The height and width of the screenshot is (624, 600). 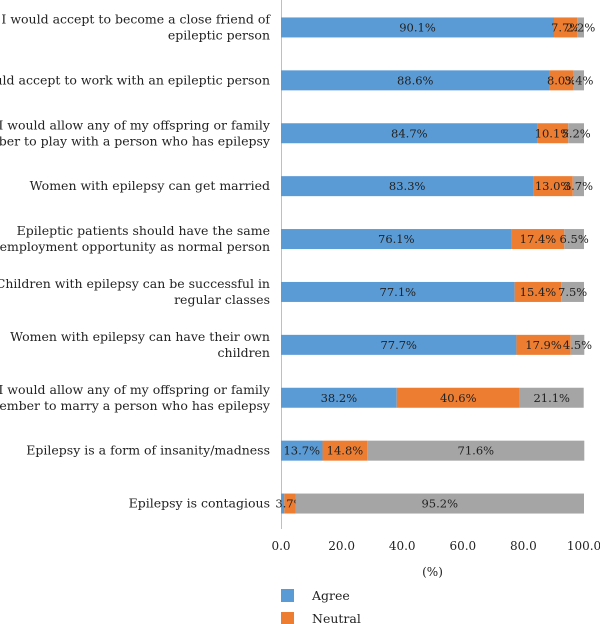 I want to click on x-tick-label: 40.0, so click(x=402, y=546).